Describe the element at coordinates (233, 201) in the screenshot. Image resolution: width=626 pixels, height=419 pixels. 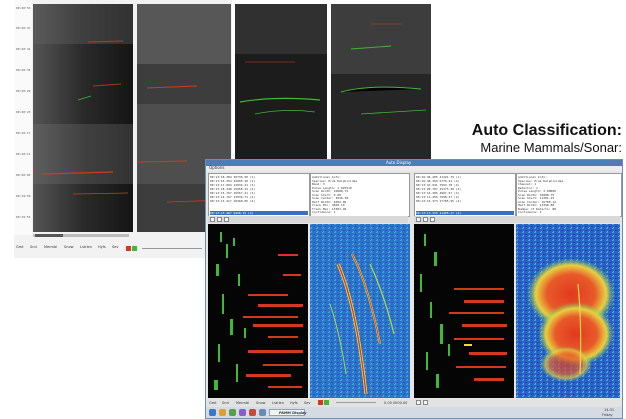
I see `list-item: 00:13:13.417 10468.05 (4)` at that location.